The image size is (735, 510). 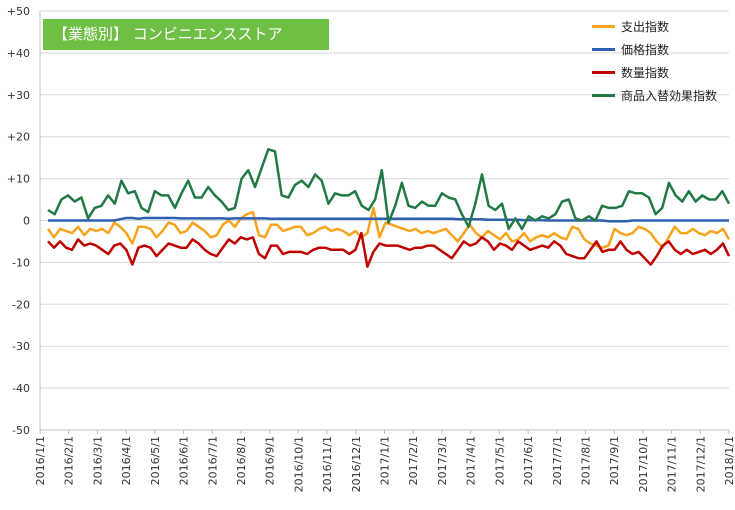 What do you see at coordinates (18, 53) in the screenshot?
I see `y-tick-label: +40` at bounding box center [18, 53].